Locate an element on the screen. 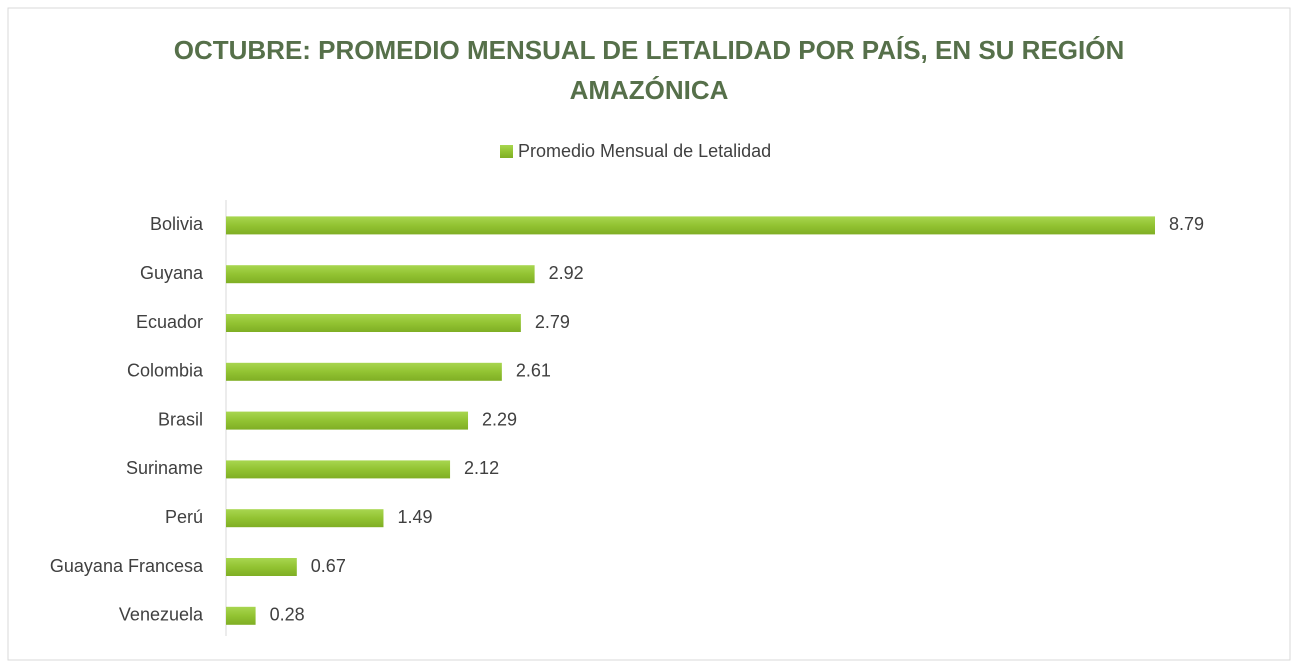 The image size is (1298, 663). y-tick-label: Venezuela is located at coordinates (161, 615).